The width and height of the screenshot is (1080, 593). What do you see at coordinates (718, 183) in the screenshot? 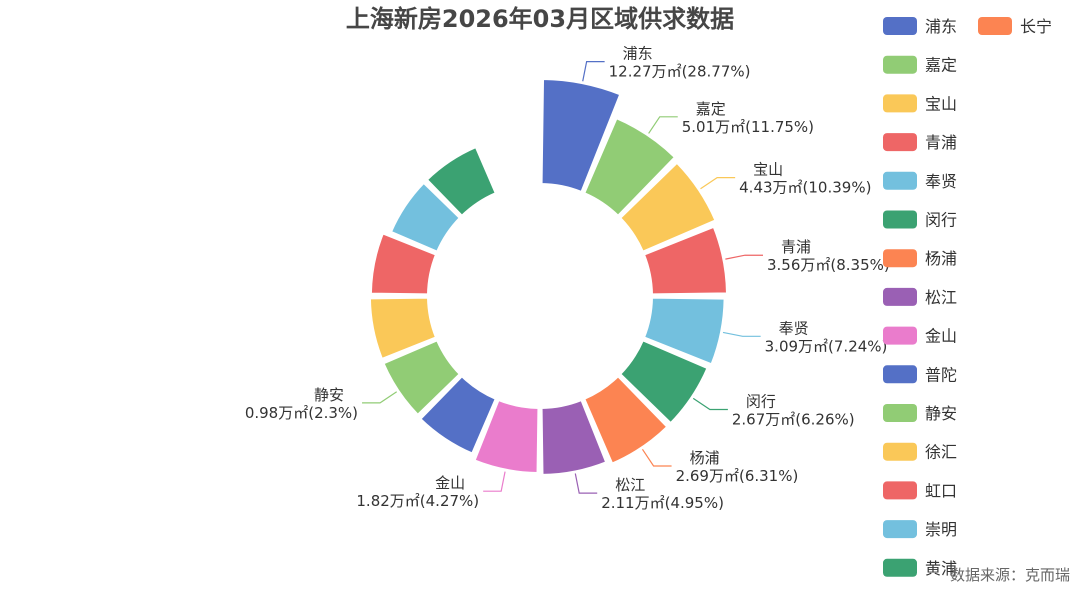
I see `label-line-宝山` at bounding box center [718, 183].